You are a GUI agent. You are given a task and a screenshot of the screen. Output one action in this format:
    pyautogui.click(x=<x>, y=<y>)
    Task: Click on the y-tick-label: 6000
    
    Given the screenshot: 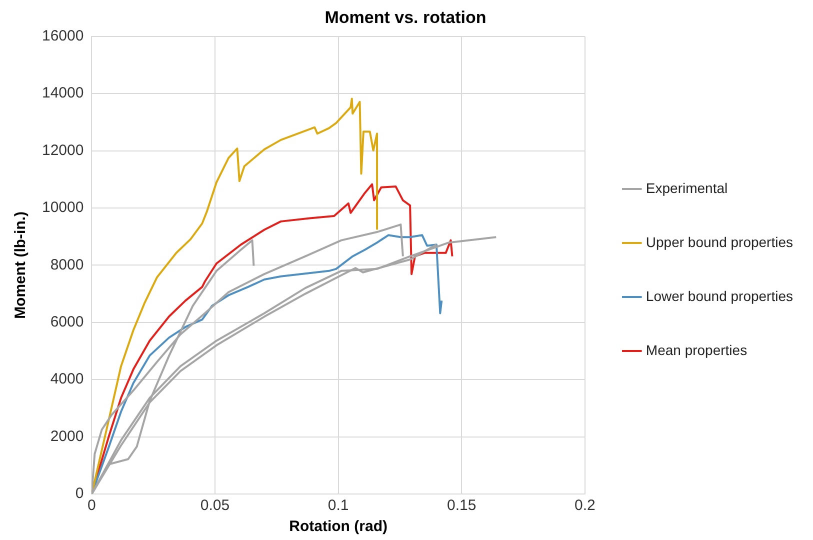 What is the action you would take?
    pyautogui.click(x=67, y=322)
    